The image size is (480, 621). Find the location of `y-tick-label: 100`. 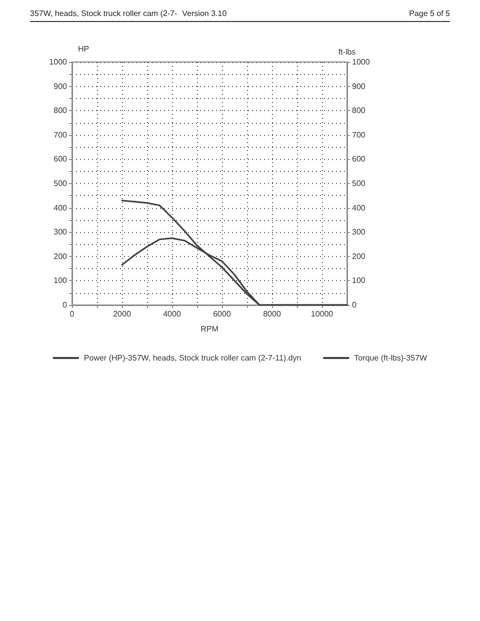

y-tick-label: 100 is located at coordinates (61, 281).